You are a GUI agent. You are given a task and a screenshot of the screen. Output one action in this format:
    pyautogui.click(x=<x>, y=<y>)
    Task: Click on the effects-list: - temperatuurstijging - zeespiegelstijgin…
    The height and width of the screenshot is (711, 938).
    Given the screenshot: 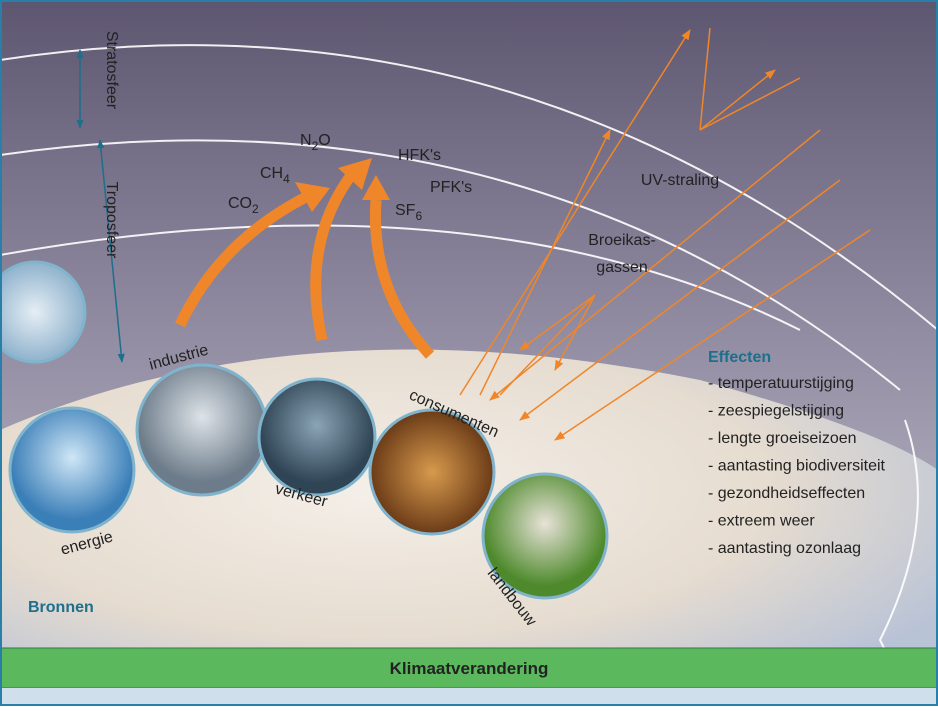 What is the action you would take?
    pyautogui.click(x=797, y=466)
    